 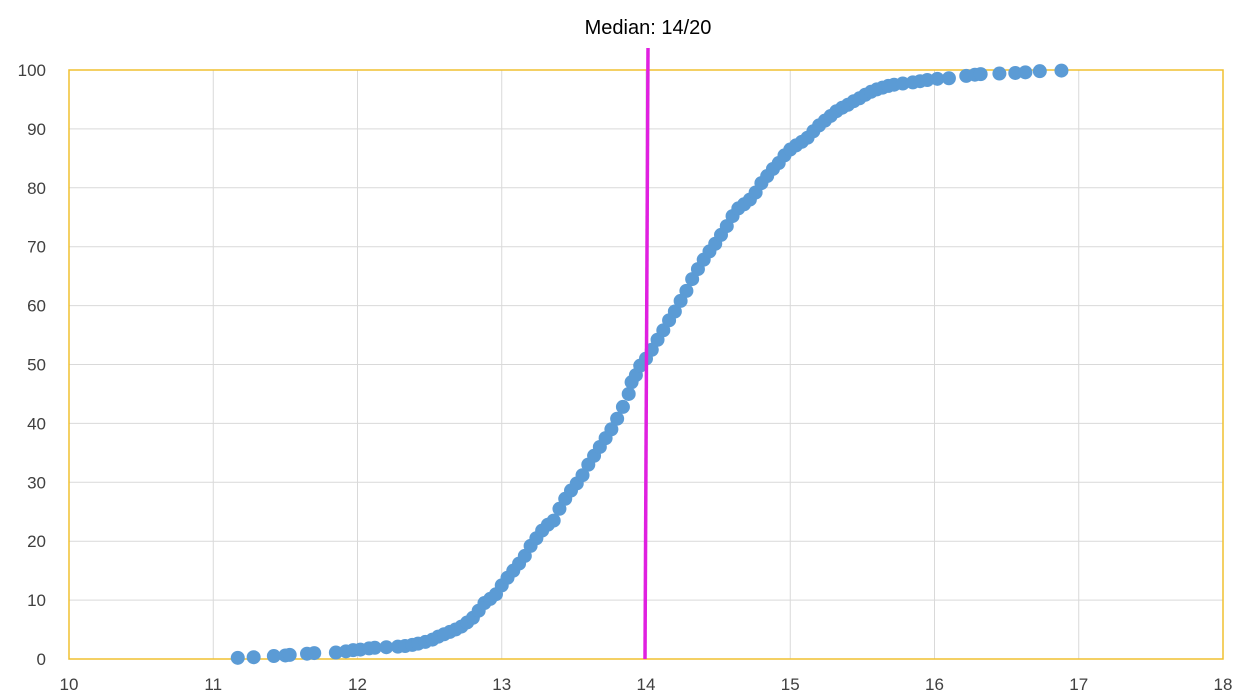 I want to click on y-tick-label-1: 10, so click(x=36, y=600).